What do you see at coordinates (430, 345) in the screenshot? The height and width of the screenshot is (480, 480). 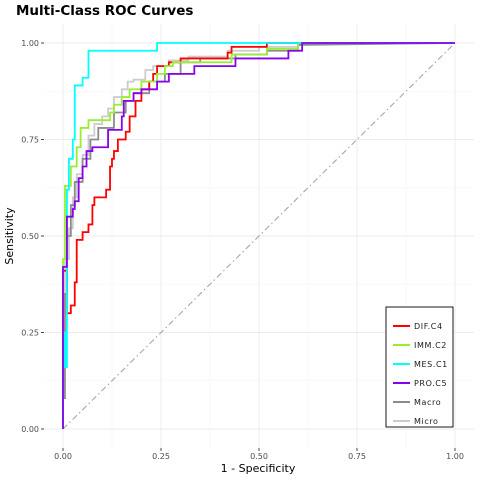 I see `legend-label-imm-c2: IMM.C2` at bounding box center [430, 345].